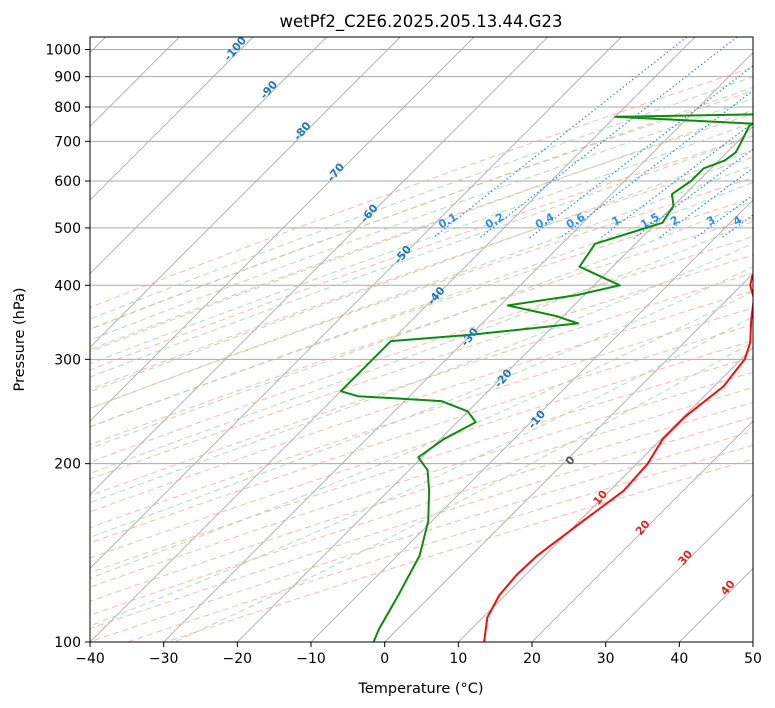 This screenshot has height=708, width=775. I want to click on x-tick-label: −10, so click(311, 659).